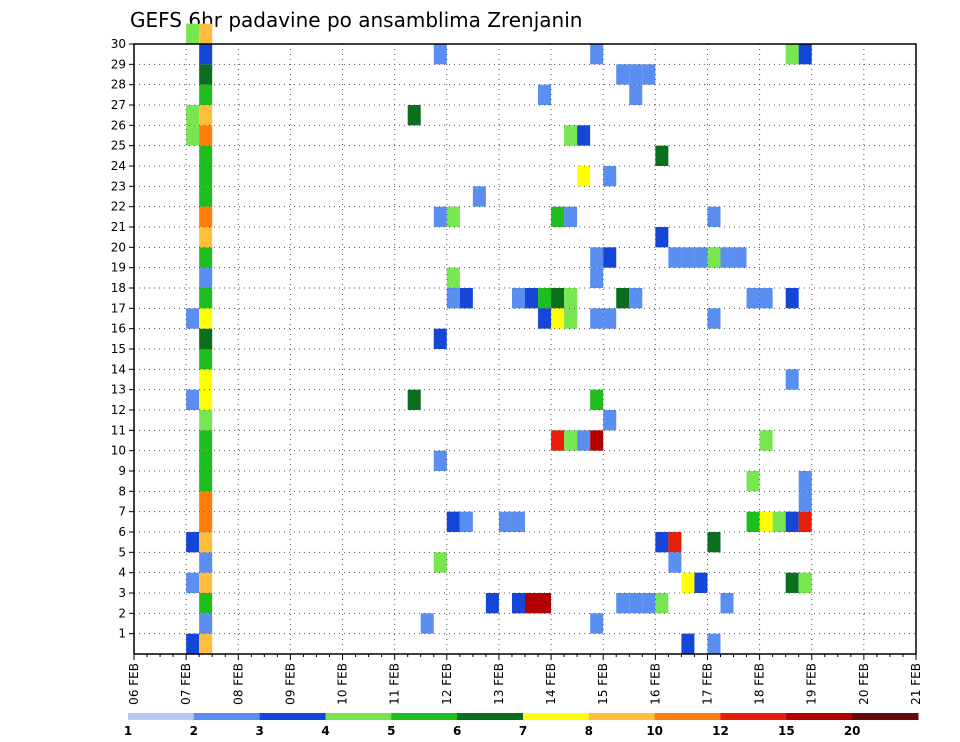  Describe the element at coordinates (118, 207) in the screenshot. I see `y-tick-label: 22` at that location.